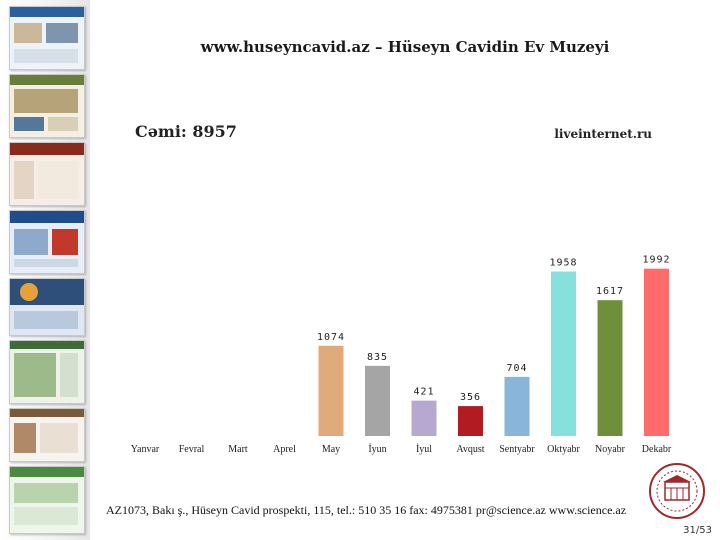 The image size is (720, 540). What do you see at coordinates (238, 449) in the screenshot?
I see `category-label-3: Mart` at bounding box center [238, 449].